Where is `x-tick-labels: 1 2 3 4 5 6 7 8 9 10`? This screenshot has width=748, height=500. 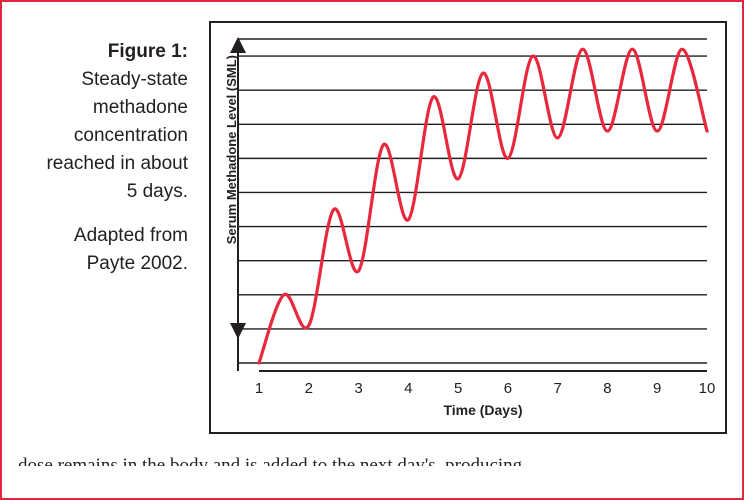
x-tick-labels: 1 2 3 4 5 6 7 8 9 10 is located at coordinates (485, 388).